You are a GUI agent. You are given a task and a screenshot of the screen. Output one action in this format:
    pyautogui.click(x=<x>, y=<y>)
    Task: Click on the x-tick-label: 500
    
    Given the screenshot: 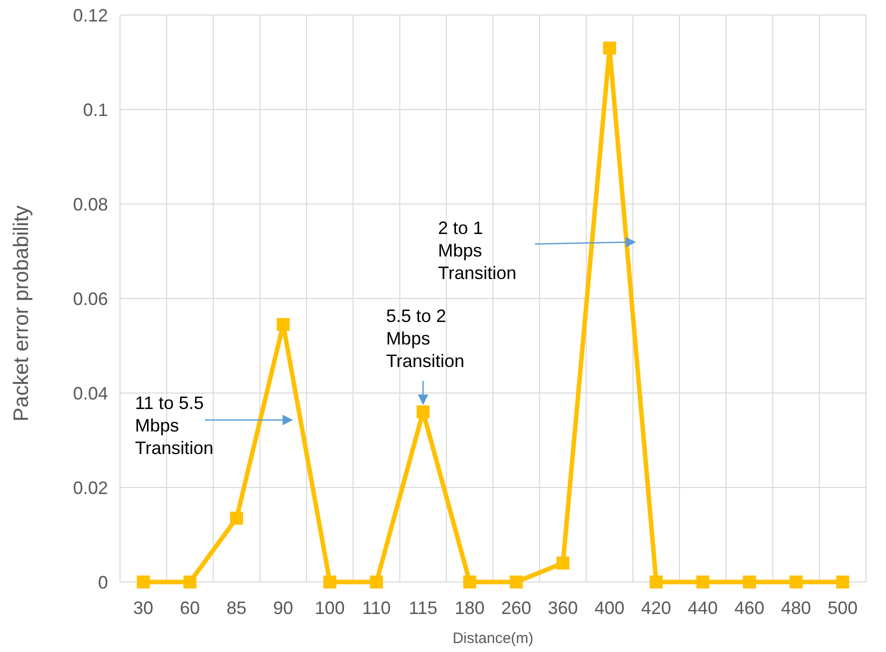 What is the action you would take?
    pyautogui.click(x=843, y=608)
    